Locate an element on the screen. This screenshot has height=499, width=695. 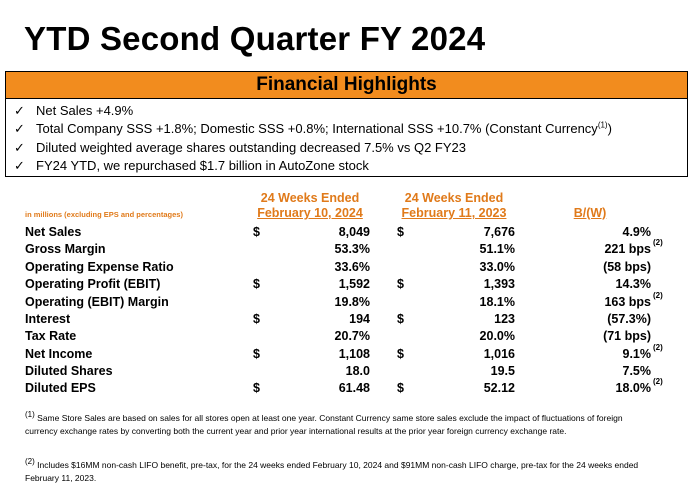
value-2024: 194 is located at coordinates (359, 319).